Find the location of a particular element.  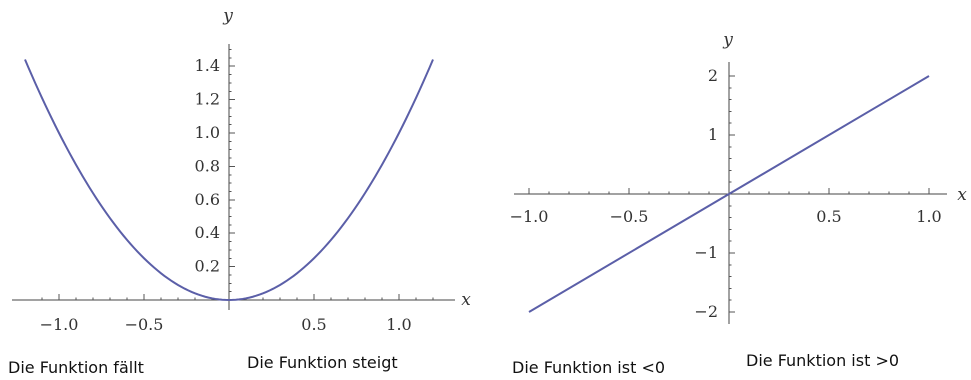

caption-1: Die Funktion fällt is located at coordinates (76, 367).